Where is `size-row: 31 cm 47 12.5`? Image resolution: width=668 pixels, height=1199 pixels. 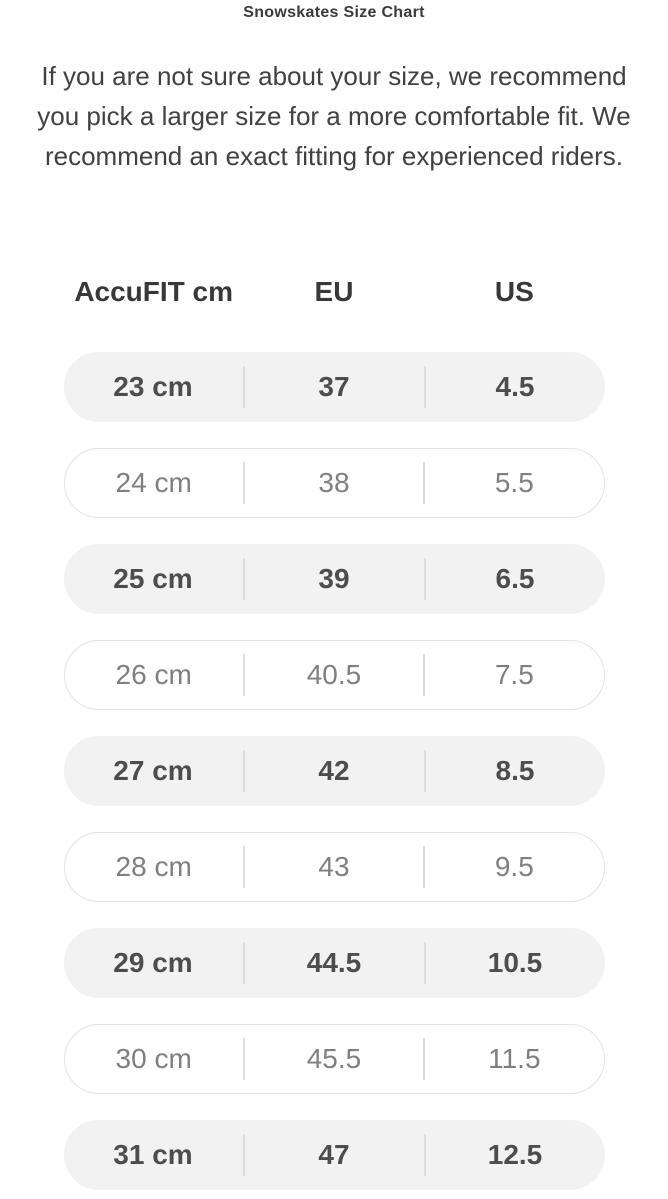
size-row: 31 cm 47 12.5 is located at coordinates (334, 1155).